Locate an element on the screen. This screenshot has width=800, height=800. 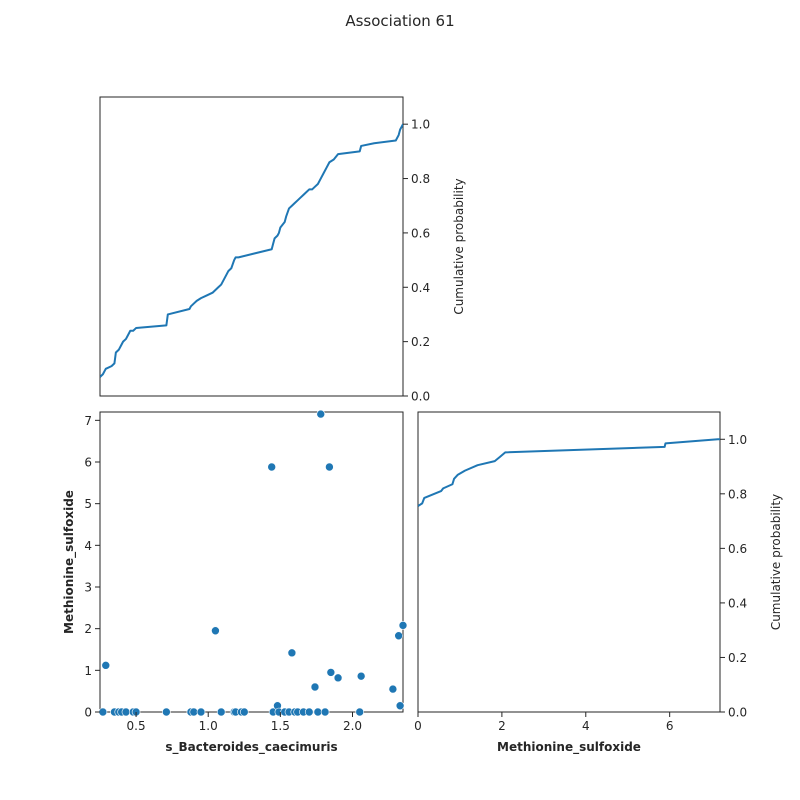
bottom-left-xtick-label-2: 1.5 is located at coordinates (280, 726).